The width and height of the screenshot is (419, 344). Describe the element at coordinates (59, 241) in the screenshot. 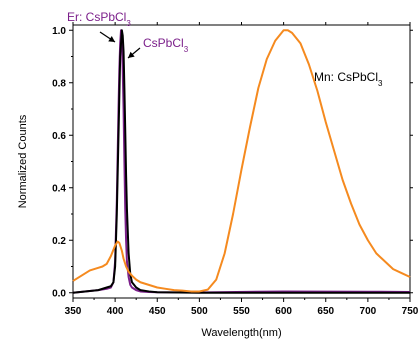

I see `y-tick-label: 0.2` at that location.